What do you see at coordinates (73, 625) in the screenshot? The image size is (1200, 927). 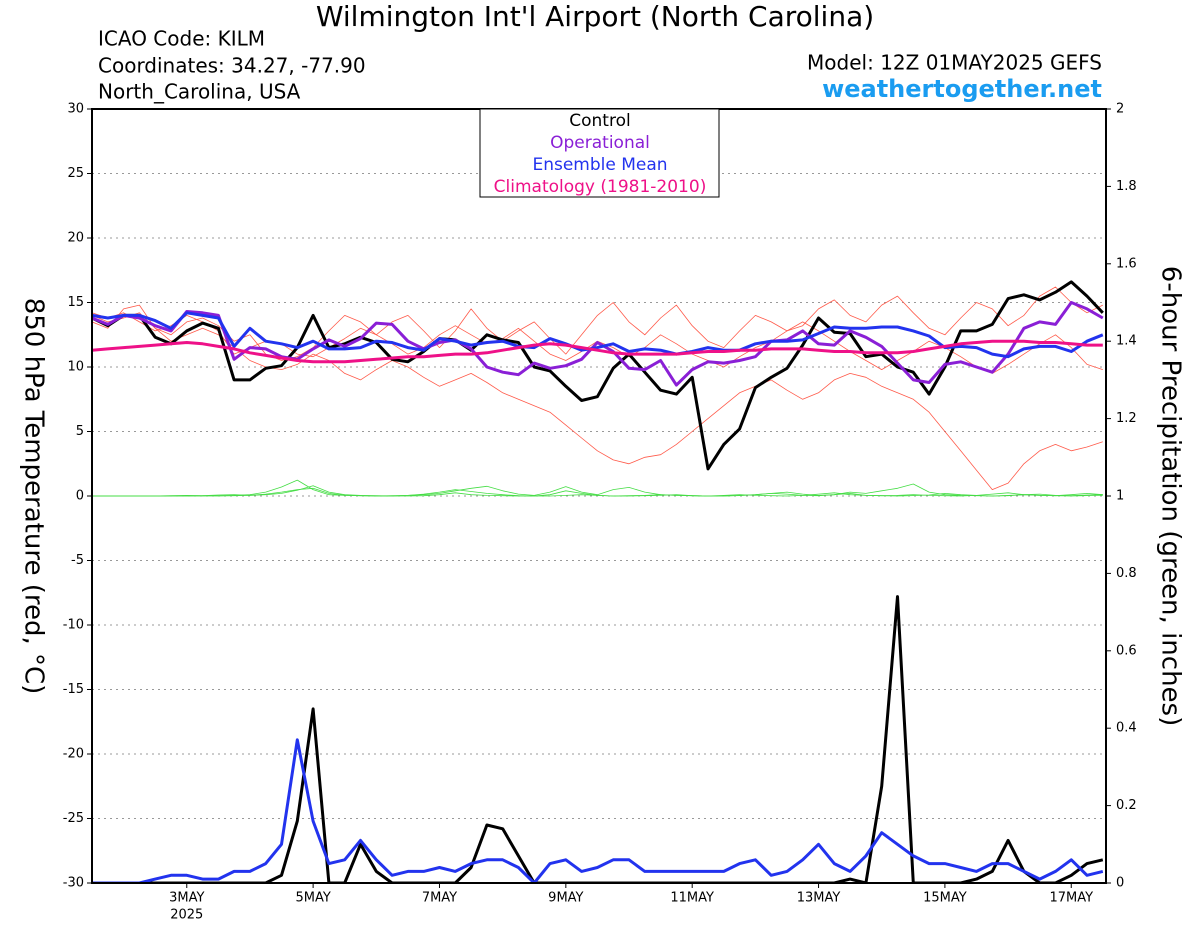 I see `y-tick-label: -10` at bounding box center [73, 625].